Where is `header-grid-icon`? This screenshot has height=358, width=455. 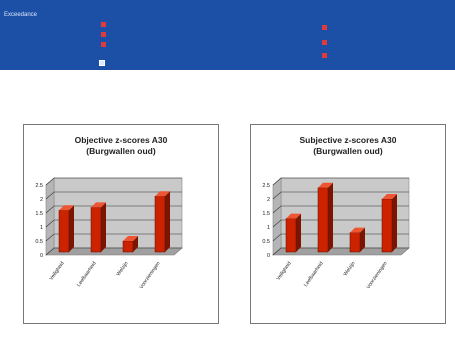 header-grid-icon is located at coordinates (102, 63).